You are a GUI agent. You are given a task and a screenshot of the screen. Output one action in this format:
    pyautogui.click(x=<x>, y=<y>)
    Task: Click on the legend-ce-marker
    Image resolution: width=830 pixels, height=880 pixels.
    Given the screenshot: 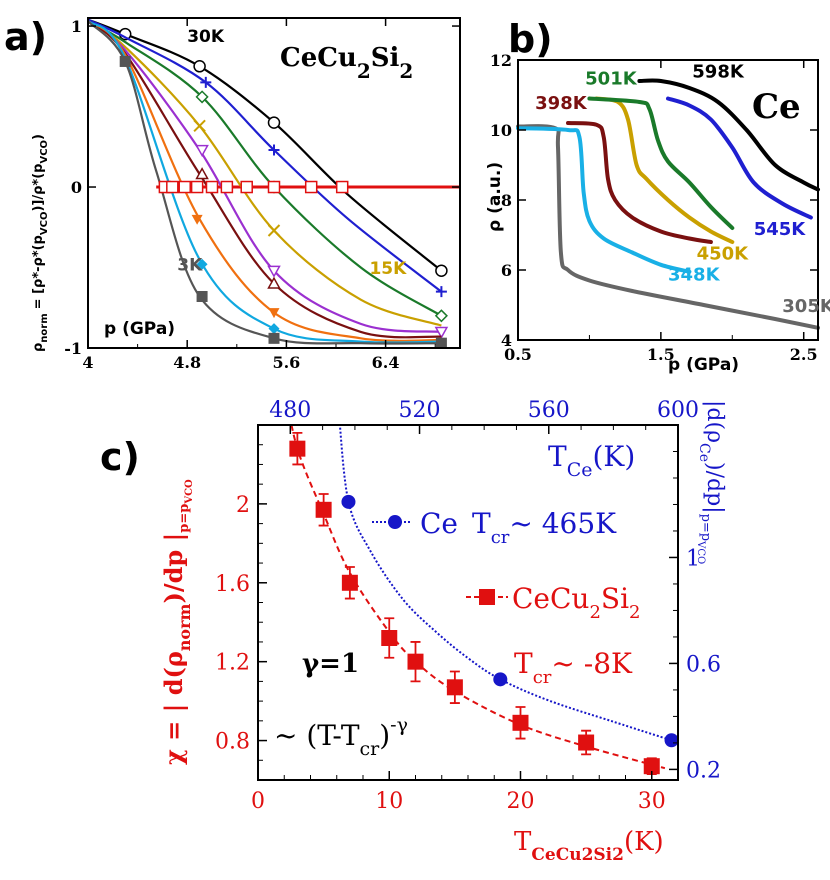 What is the action you would take?
    pyautogui.click(x=395, y=522)
    